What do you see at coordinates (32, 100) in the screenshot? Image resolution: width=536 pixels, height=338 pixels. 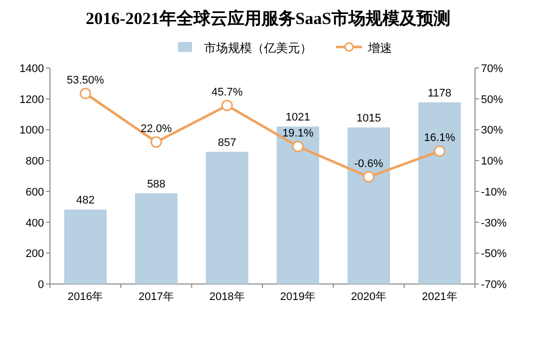 I see `y-tick-label: 1200` at bounding box center [32, 100].